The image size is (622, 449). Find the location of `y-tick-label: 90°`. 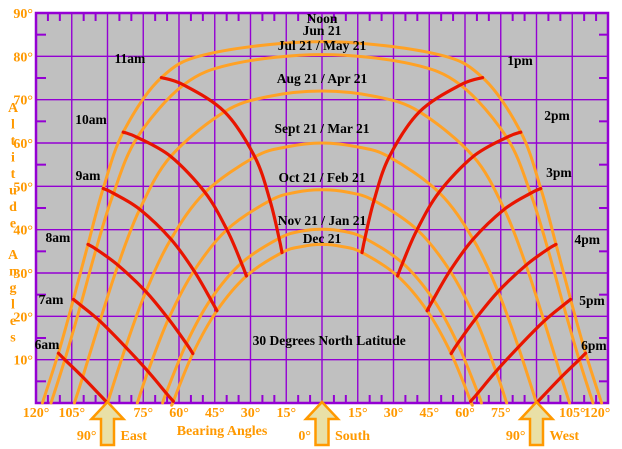

y-tick-label: 90° is located at coordinates (23, 14).